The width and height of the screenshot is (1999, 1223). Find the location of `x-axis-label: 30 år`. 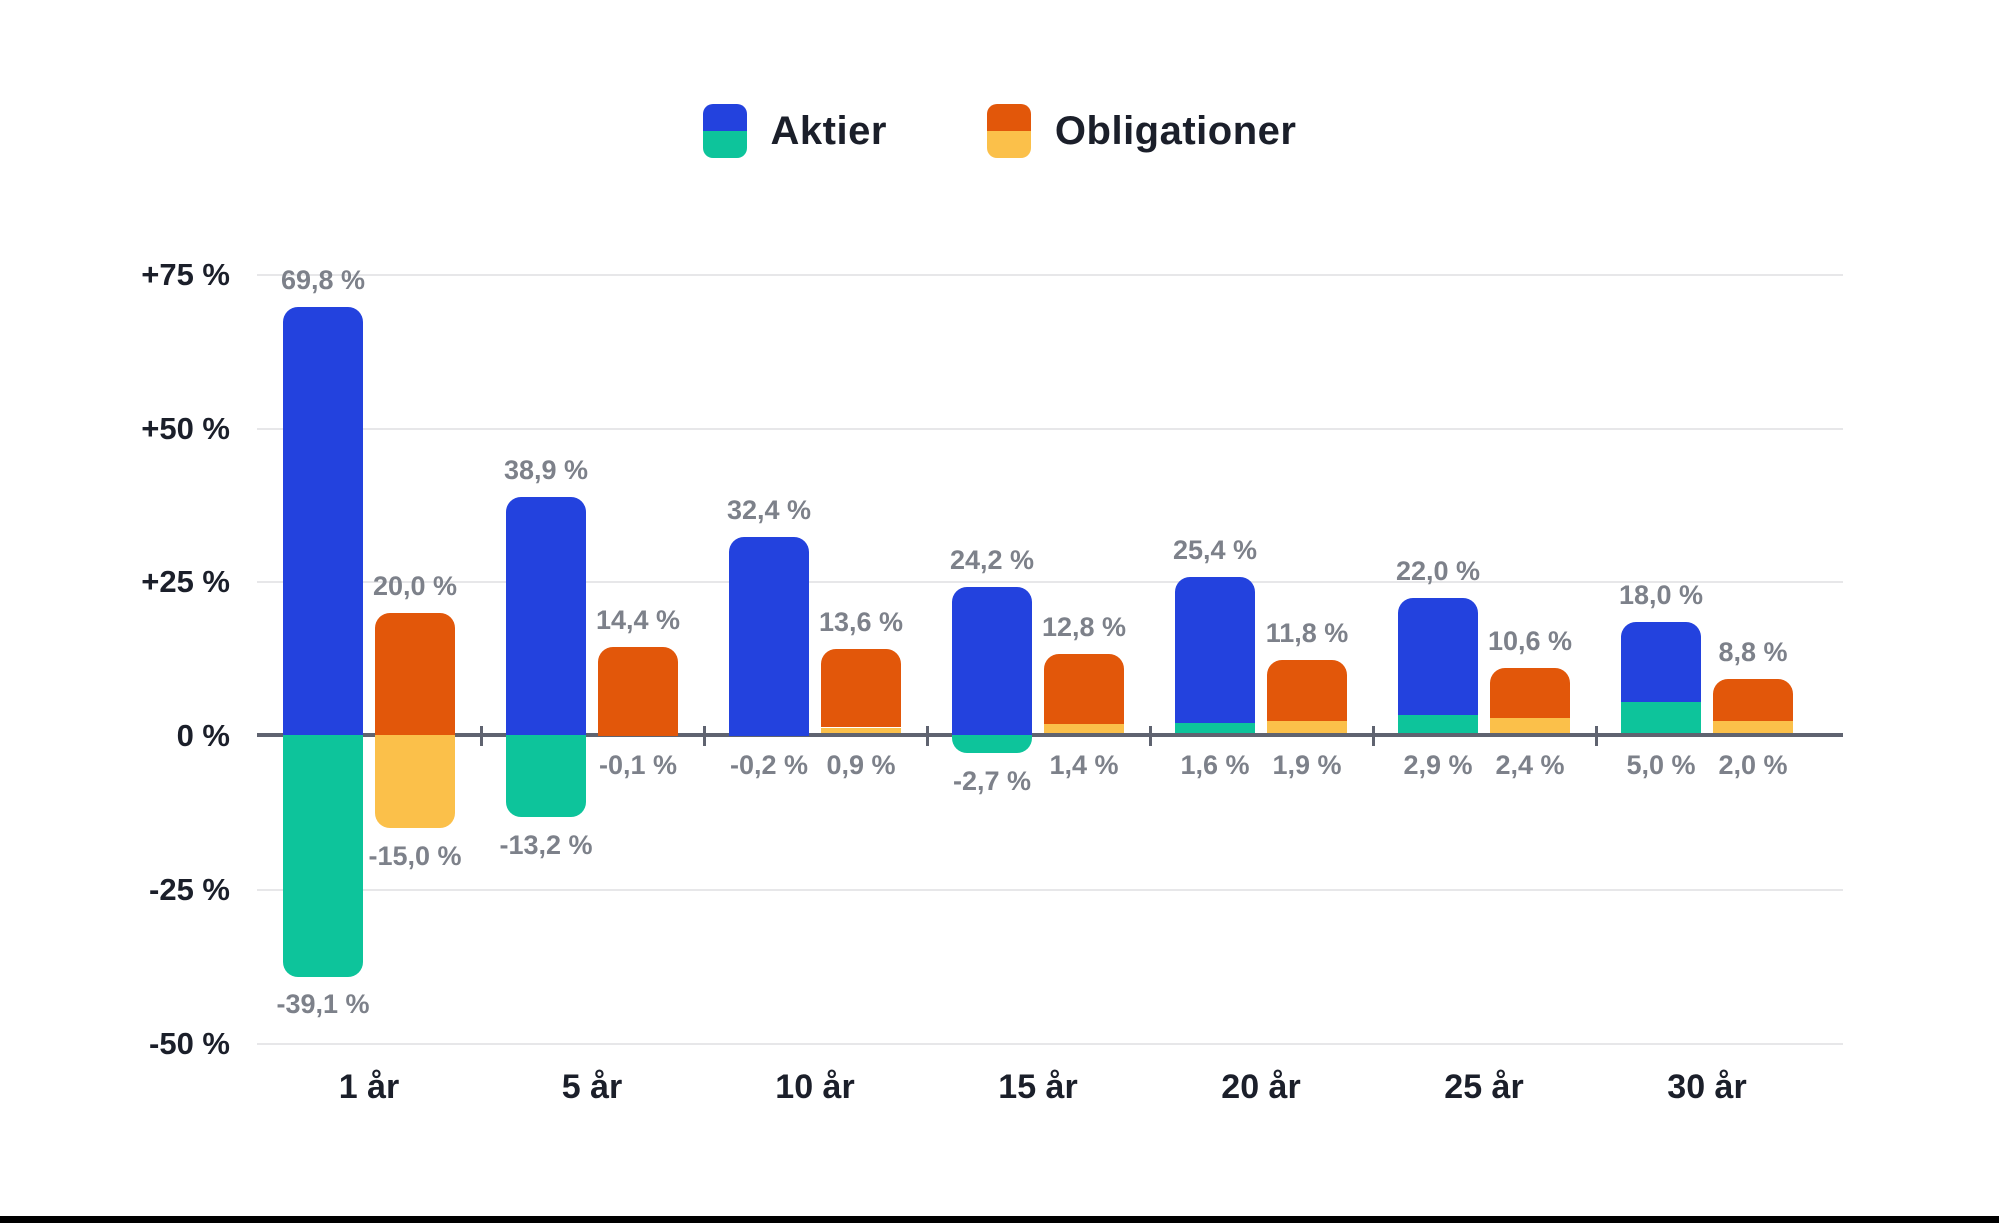

x-axis-label: 30 år is located at coordinates (1707, 1087).